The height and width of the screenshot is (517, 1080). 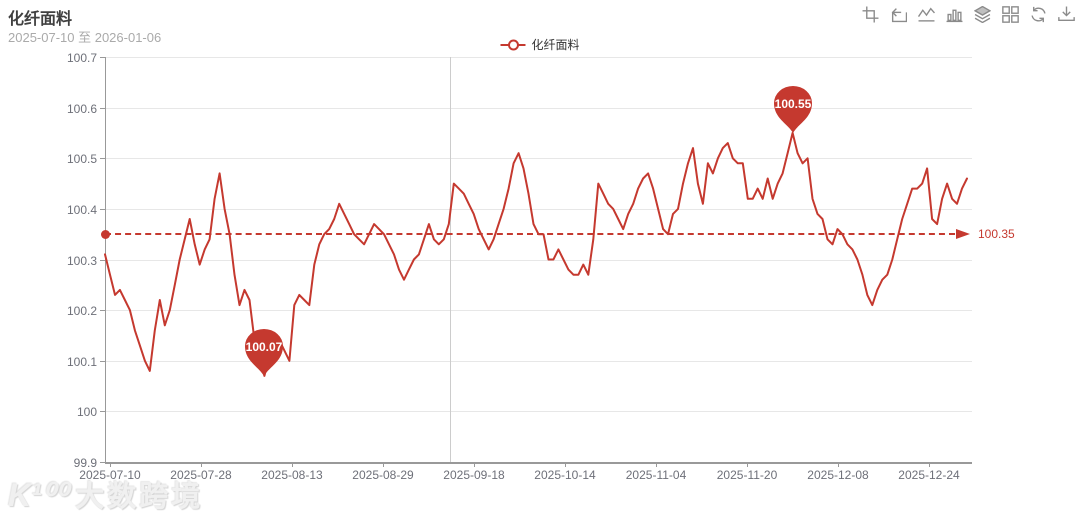 What do you see at coordinates (81, 311) in the screenshot?
I see `y-axis-label: 100.2` at bounding box center [81, 311].